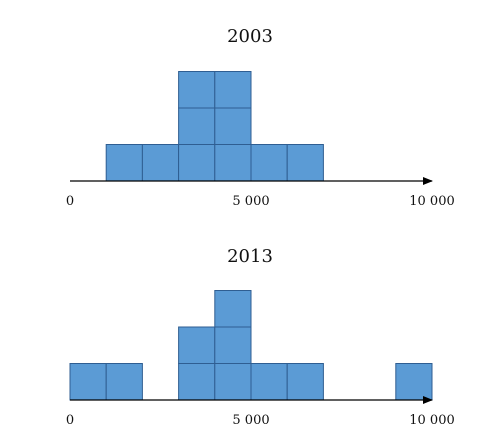 Image resolution: width=500 pixels, height=444 pixels. I want to click on chart-title: 2013, so click(250, 256).